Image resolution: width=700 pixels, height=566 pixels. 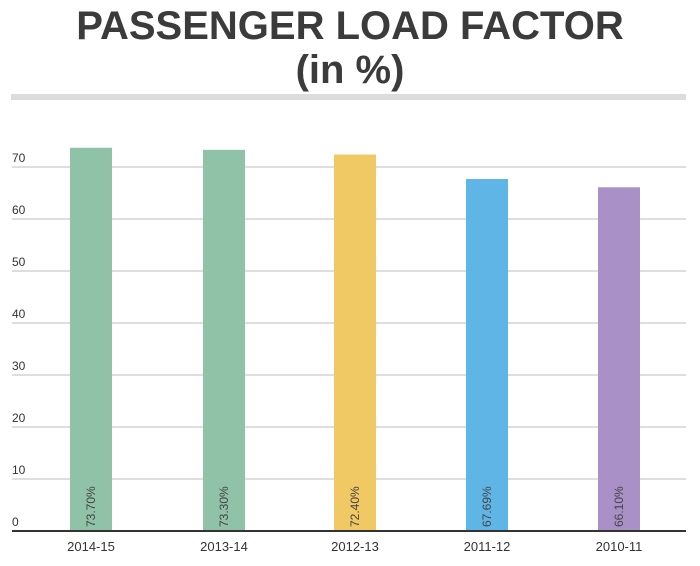 What do you see at coordinates (19, 418) in the screenshot?
I see `y-tick-label: 20` at bounding box center [19, 418].